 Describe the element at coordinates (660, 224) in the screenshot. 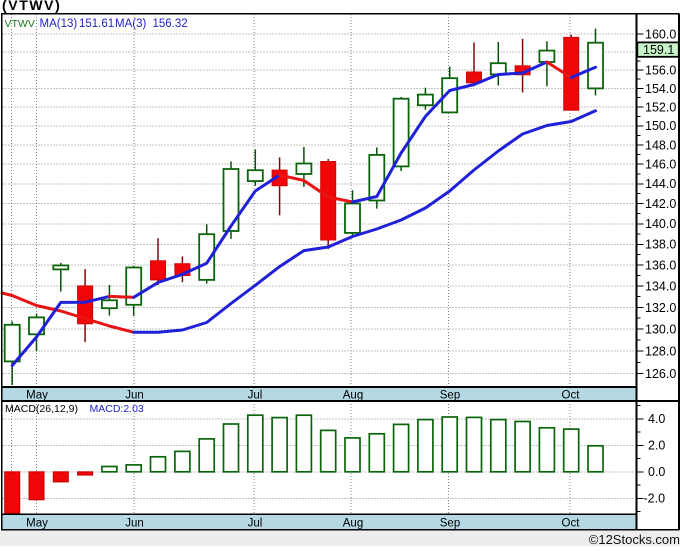

I see `svg-text: 140.0` at that location.